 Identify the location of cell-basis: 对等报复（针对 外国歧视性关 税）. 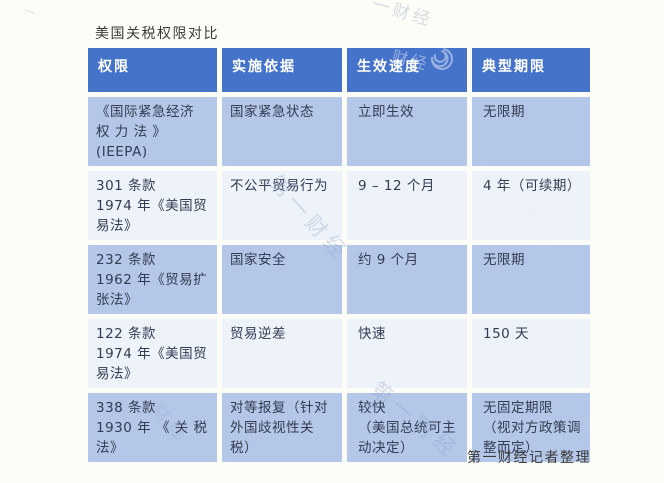
(282, 427).